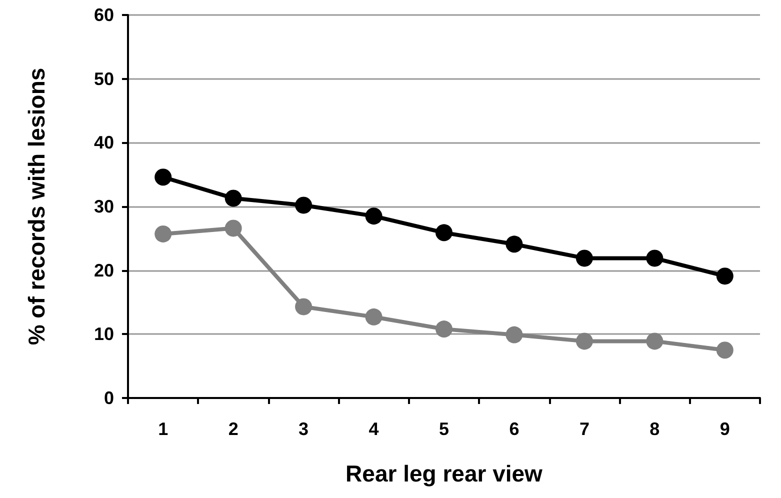  I want to click on y-tick-label: 30, so click(104, 206).